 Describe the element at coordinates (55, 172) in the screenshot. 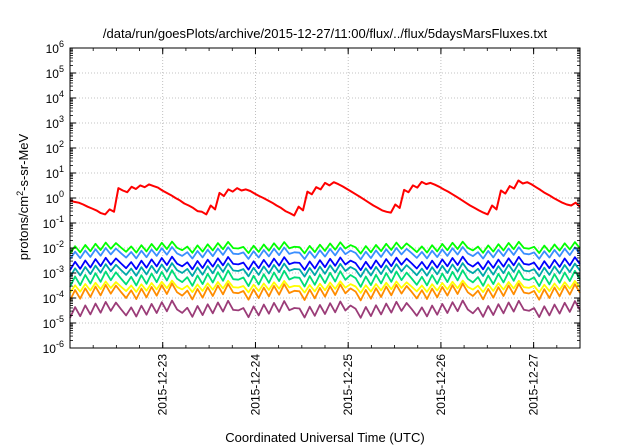

I see `y-tick-label: 10¹` at that location.